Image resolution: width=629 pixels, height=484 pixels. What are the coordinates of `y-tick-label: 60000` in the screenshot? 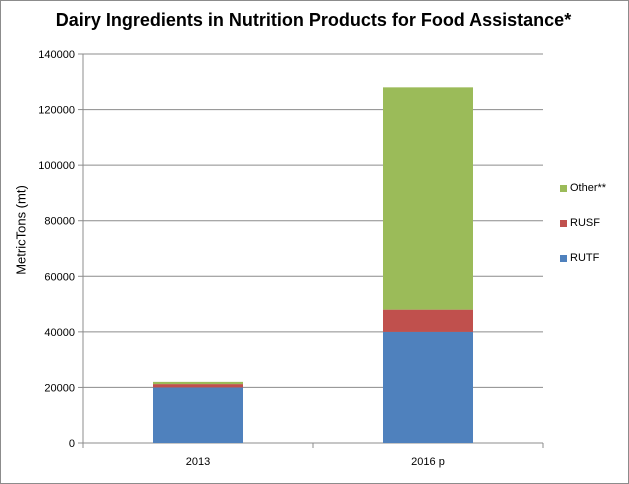 It's located at (59, 277).